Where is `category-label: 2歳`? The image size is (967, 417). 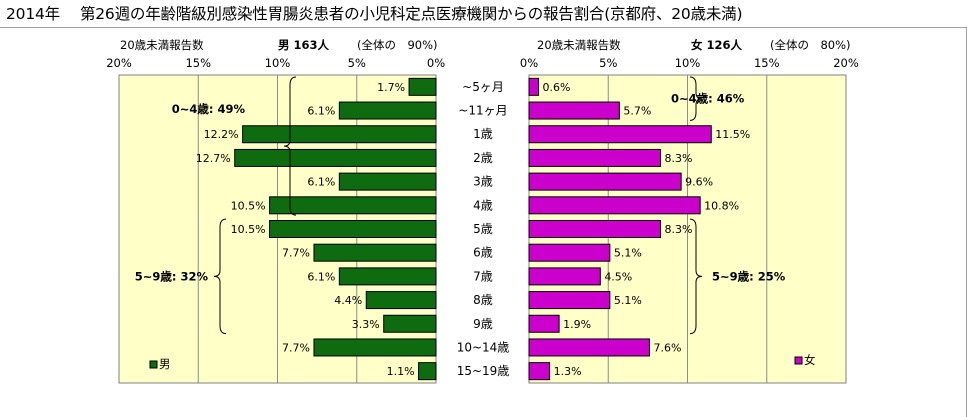 category-label: 2歳 is located at coordinates (483, 158).